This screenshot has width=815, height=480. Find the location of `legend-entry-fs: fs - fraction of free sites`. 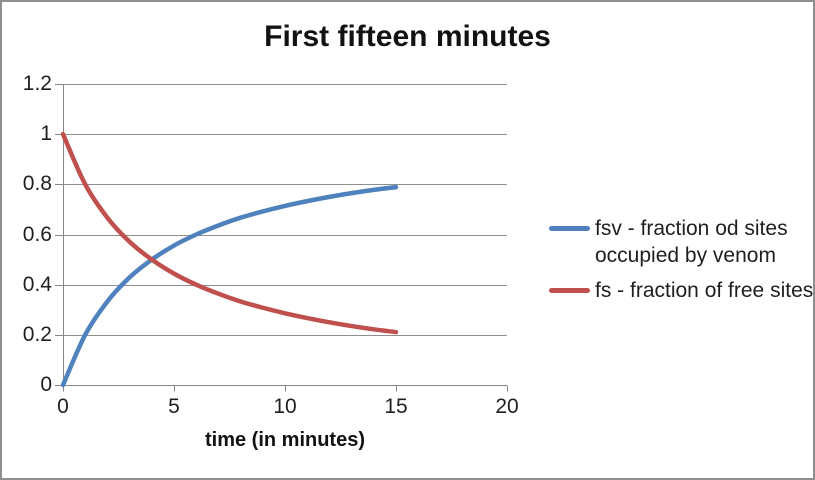

legend-entry-fs: fs - fraction of free sites is located at coordinates (681, 290).